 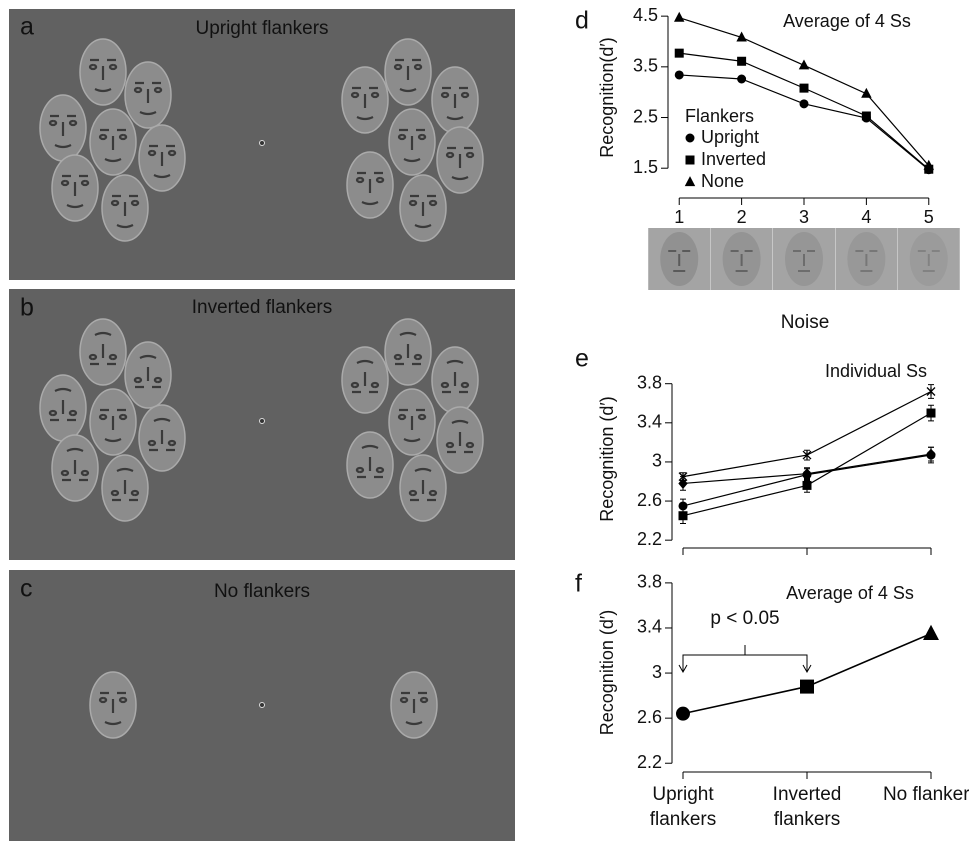 I want to click on noise-thumbnail, so click(x=928, y=259).